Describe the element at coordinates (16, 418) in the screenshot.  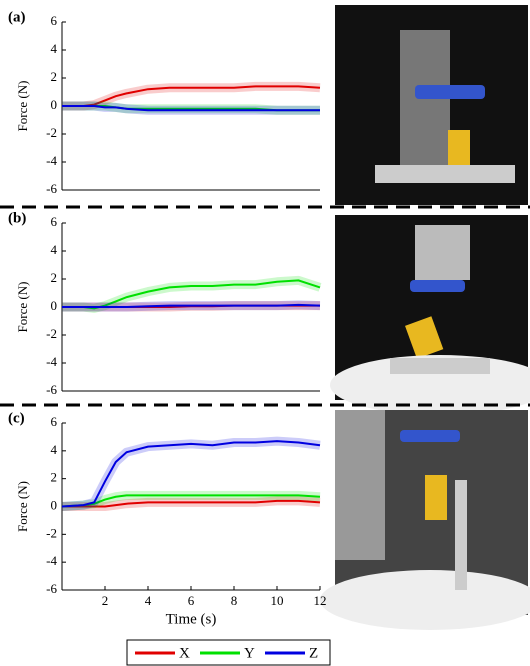
I see `panel-label: (c)` at that location.